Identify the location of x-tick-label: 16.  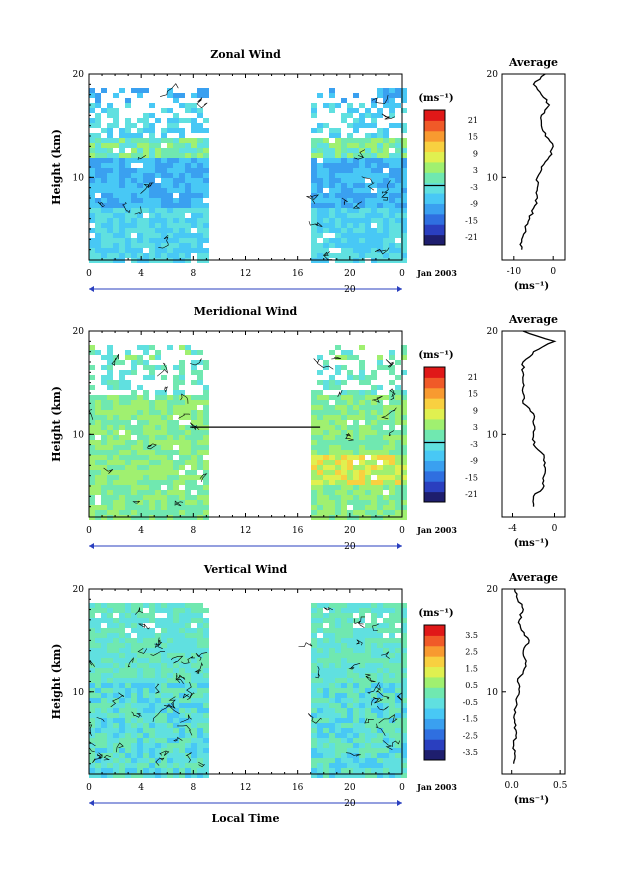
(298, 788).